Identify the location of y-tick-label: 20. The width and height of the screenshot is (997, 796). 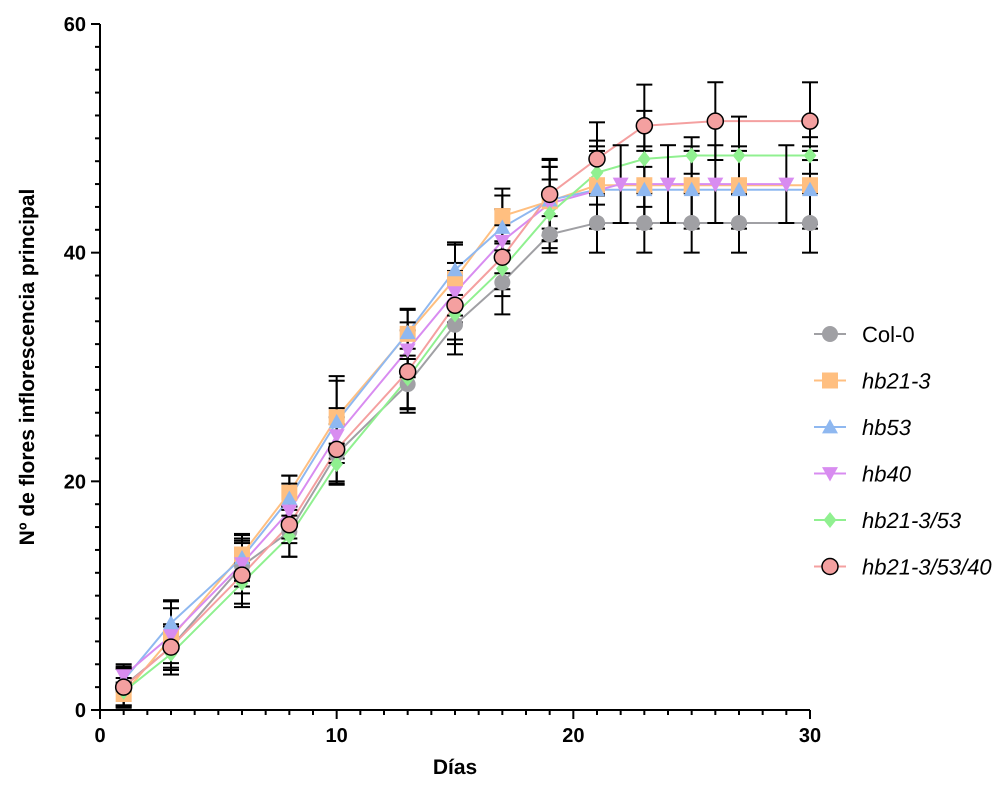
(75, 482).